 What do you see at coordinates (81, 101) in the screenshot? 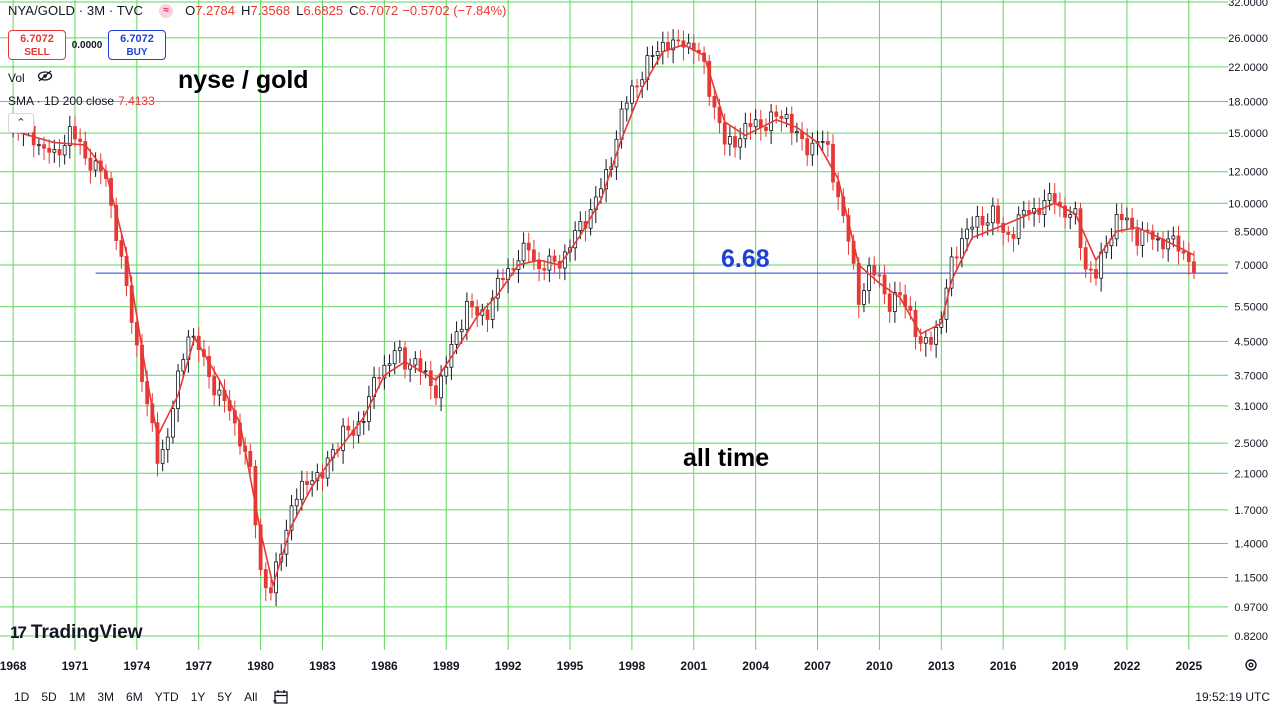
I see `sma-legend: SMA · 1D 200 close 7.4133` at bounding box center [81, 101].